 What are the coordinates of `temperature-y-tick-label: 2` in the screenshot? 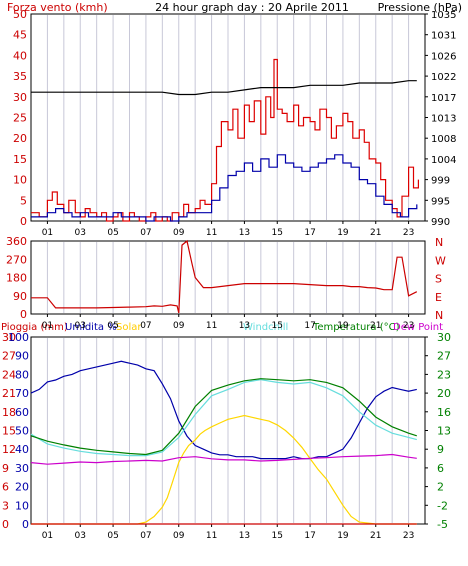 It's located at (440, 487).